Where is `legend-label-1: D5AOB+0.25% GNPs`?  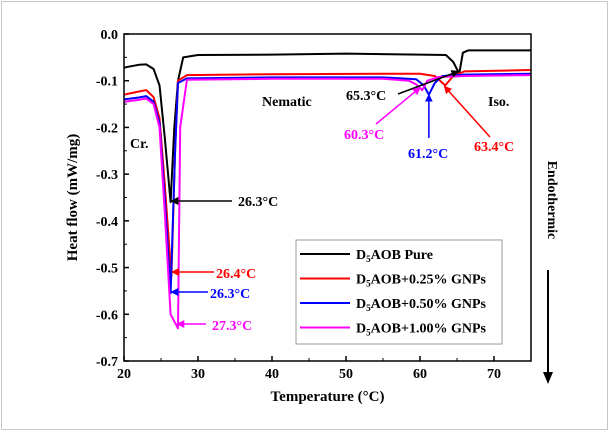 legend-label-1: D5AOB+0.25% GNPs is located at coordinates (421, 281).